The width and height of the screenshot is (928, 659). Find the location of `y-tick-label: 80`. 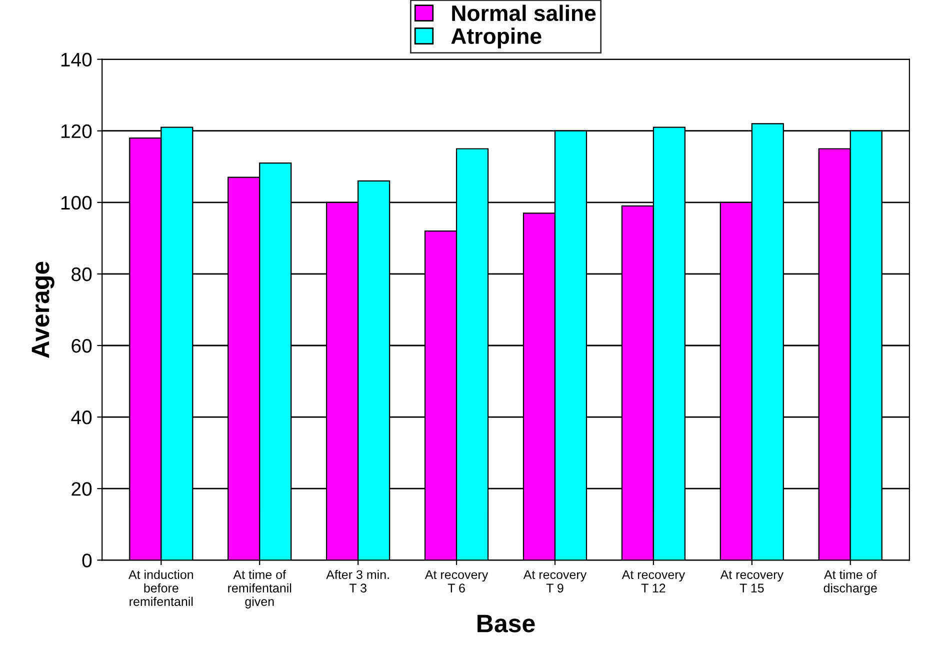

y-tick-label: 80 is located at coordinates (82, 274).